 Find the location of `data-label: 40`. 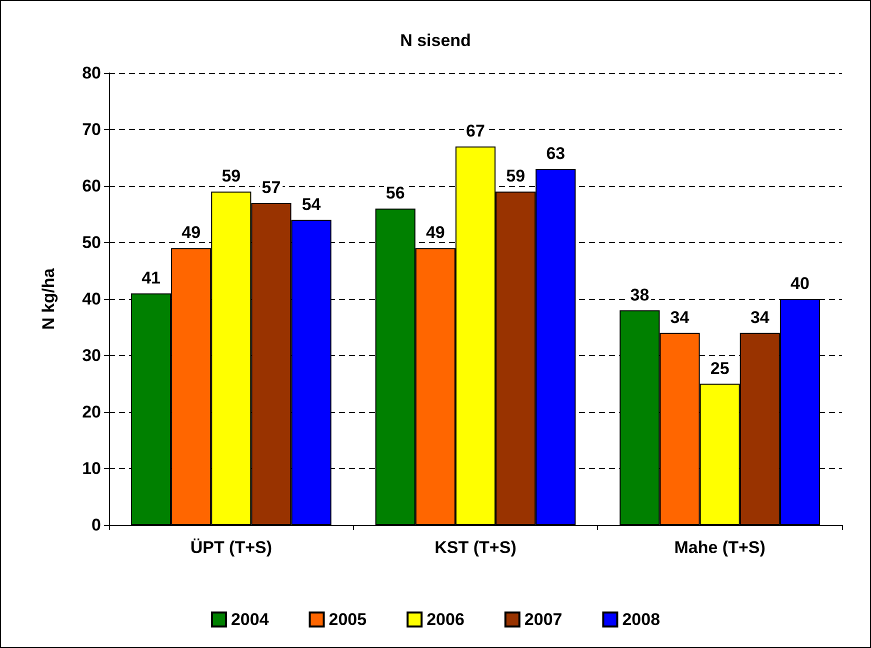

data-label: 40 is located at coordinates (800, 283).